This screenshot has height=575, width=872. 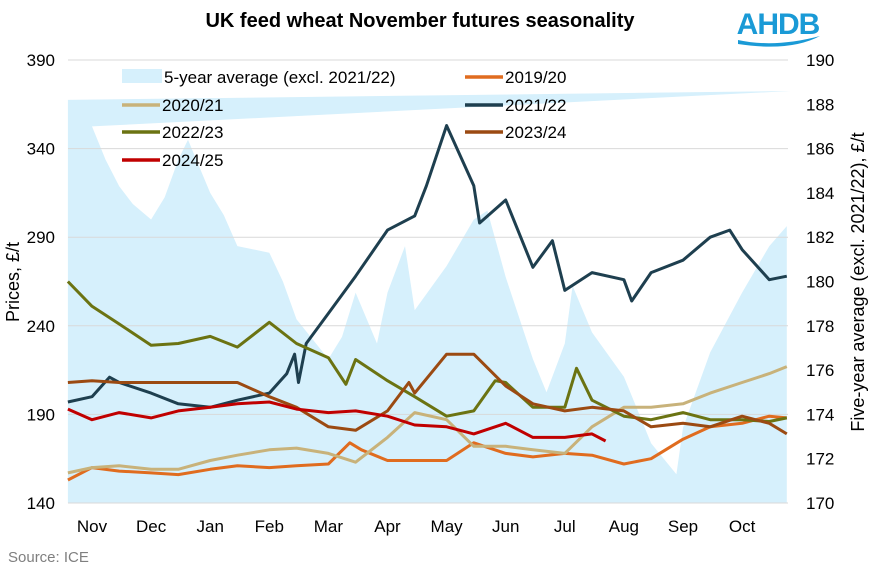 What do you see at coordinates (41, 326) in the screenshot?
I see `y-tick-label: 240` at bounding box center [41, 326].